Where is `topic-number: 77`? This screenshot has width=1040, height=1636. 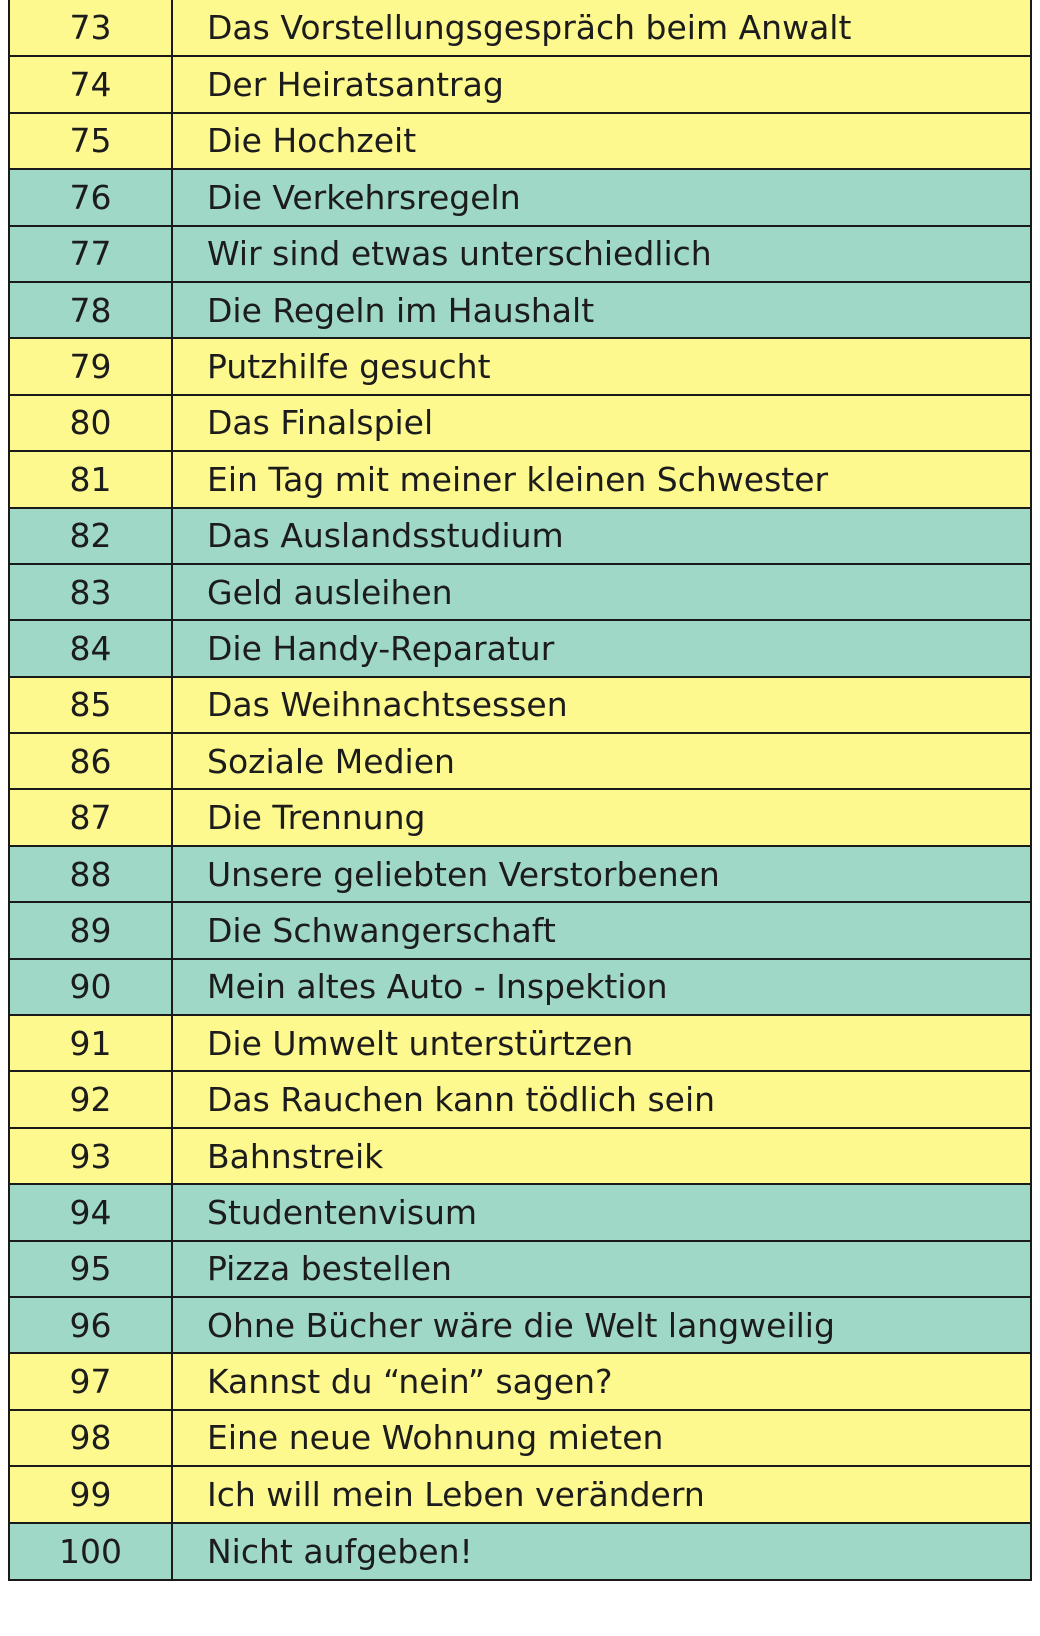
topic-number: 77 is located at coordinates (91, 254).